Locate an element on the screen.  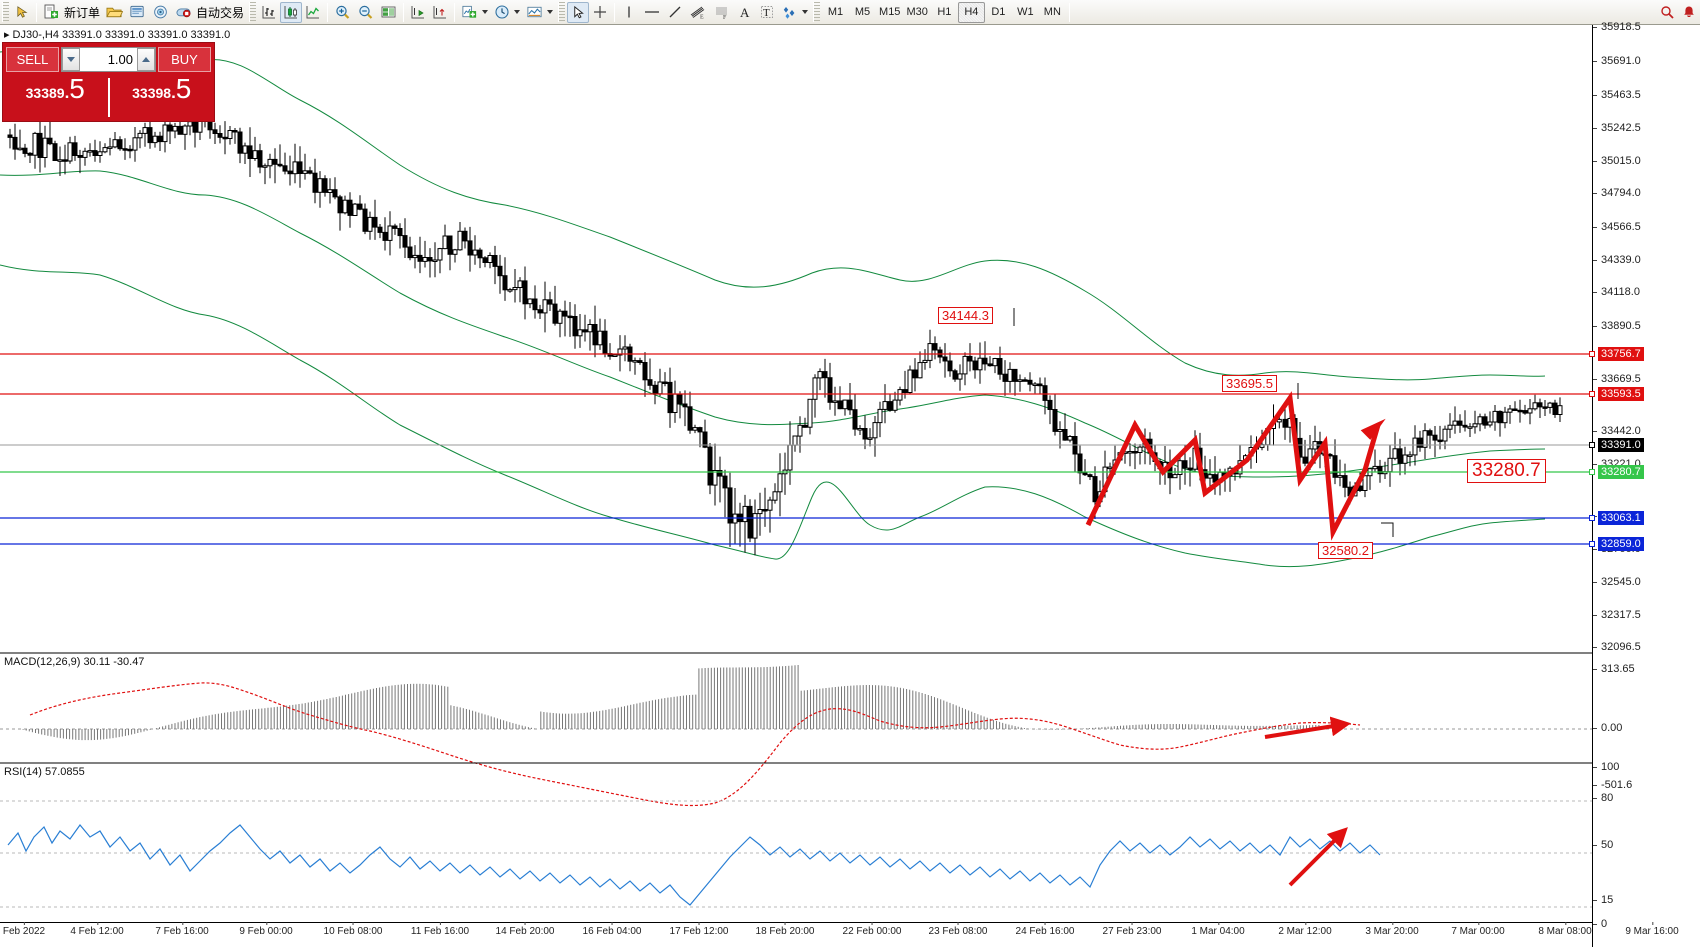
sell-price: 33389 . 5 is located at coordinates (55, 97).